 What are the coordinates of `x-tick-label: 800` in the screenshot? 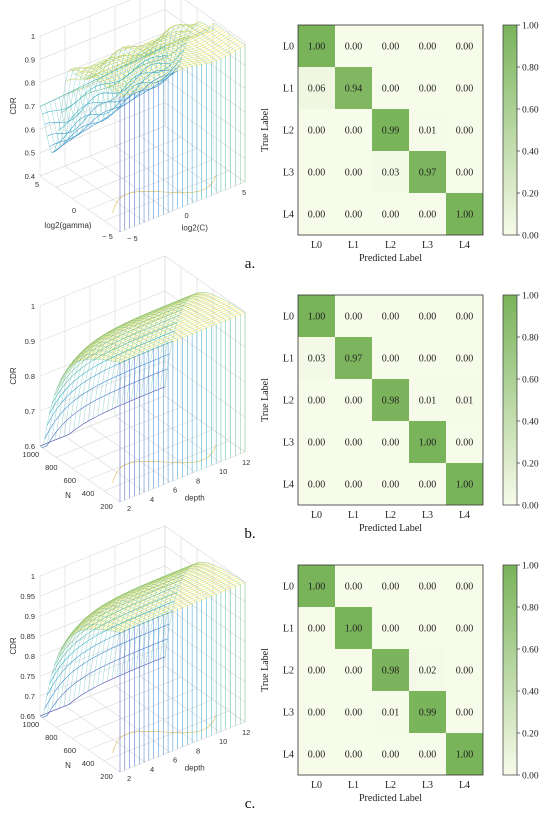 It's located at (51, 467).